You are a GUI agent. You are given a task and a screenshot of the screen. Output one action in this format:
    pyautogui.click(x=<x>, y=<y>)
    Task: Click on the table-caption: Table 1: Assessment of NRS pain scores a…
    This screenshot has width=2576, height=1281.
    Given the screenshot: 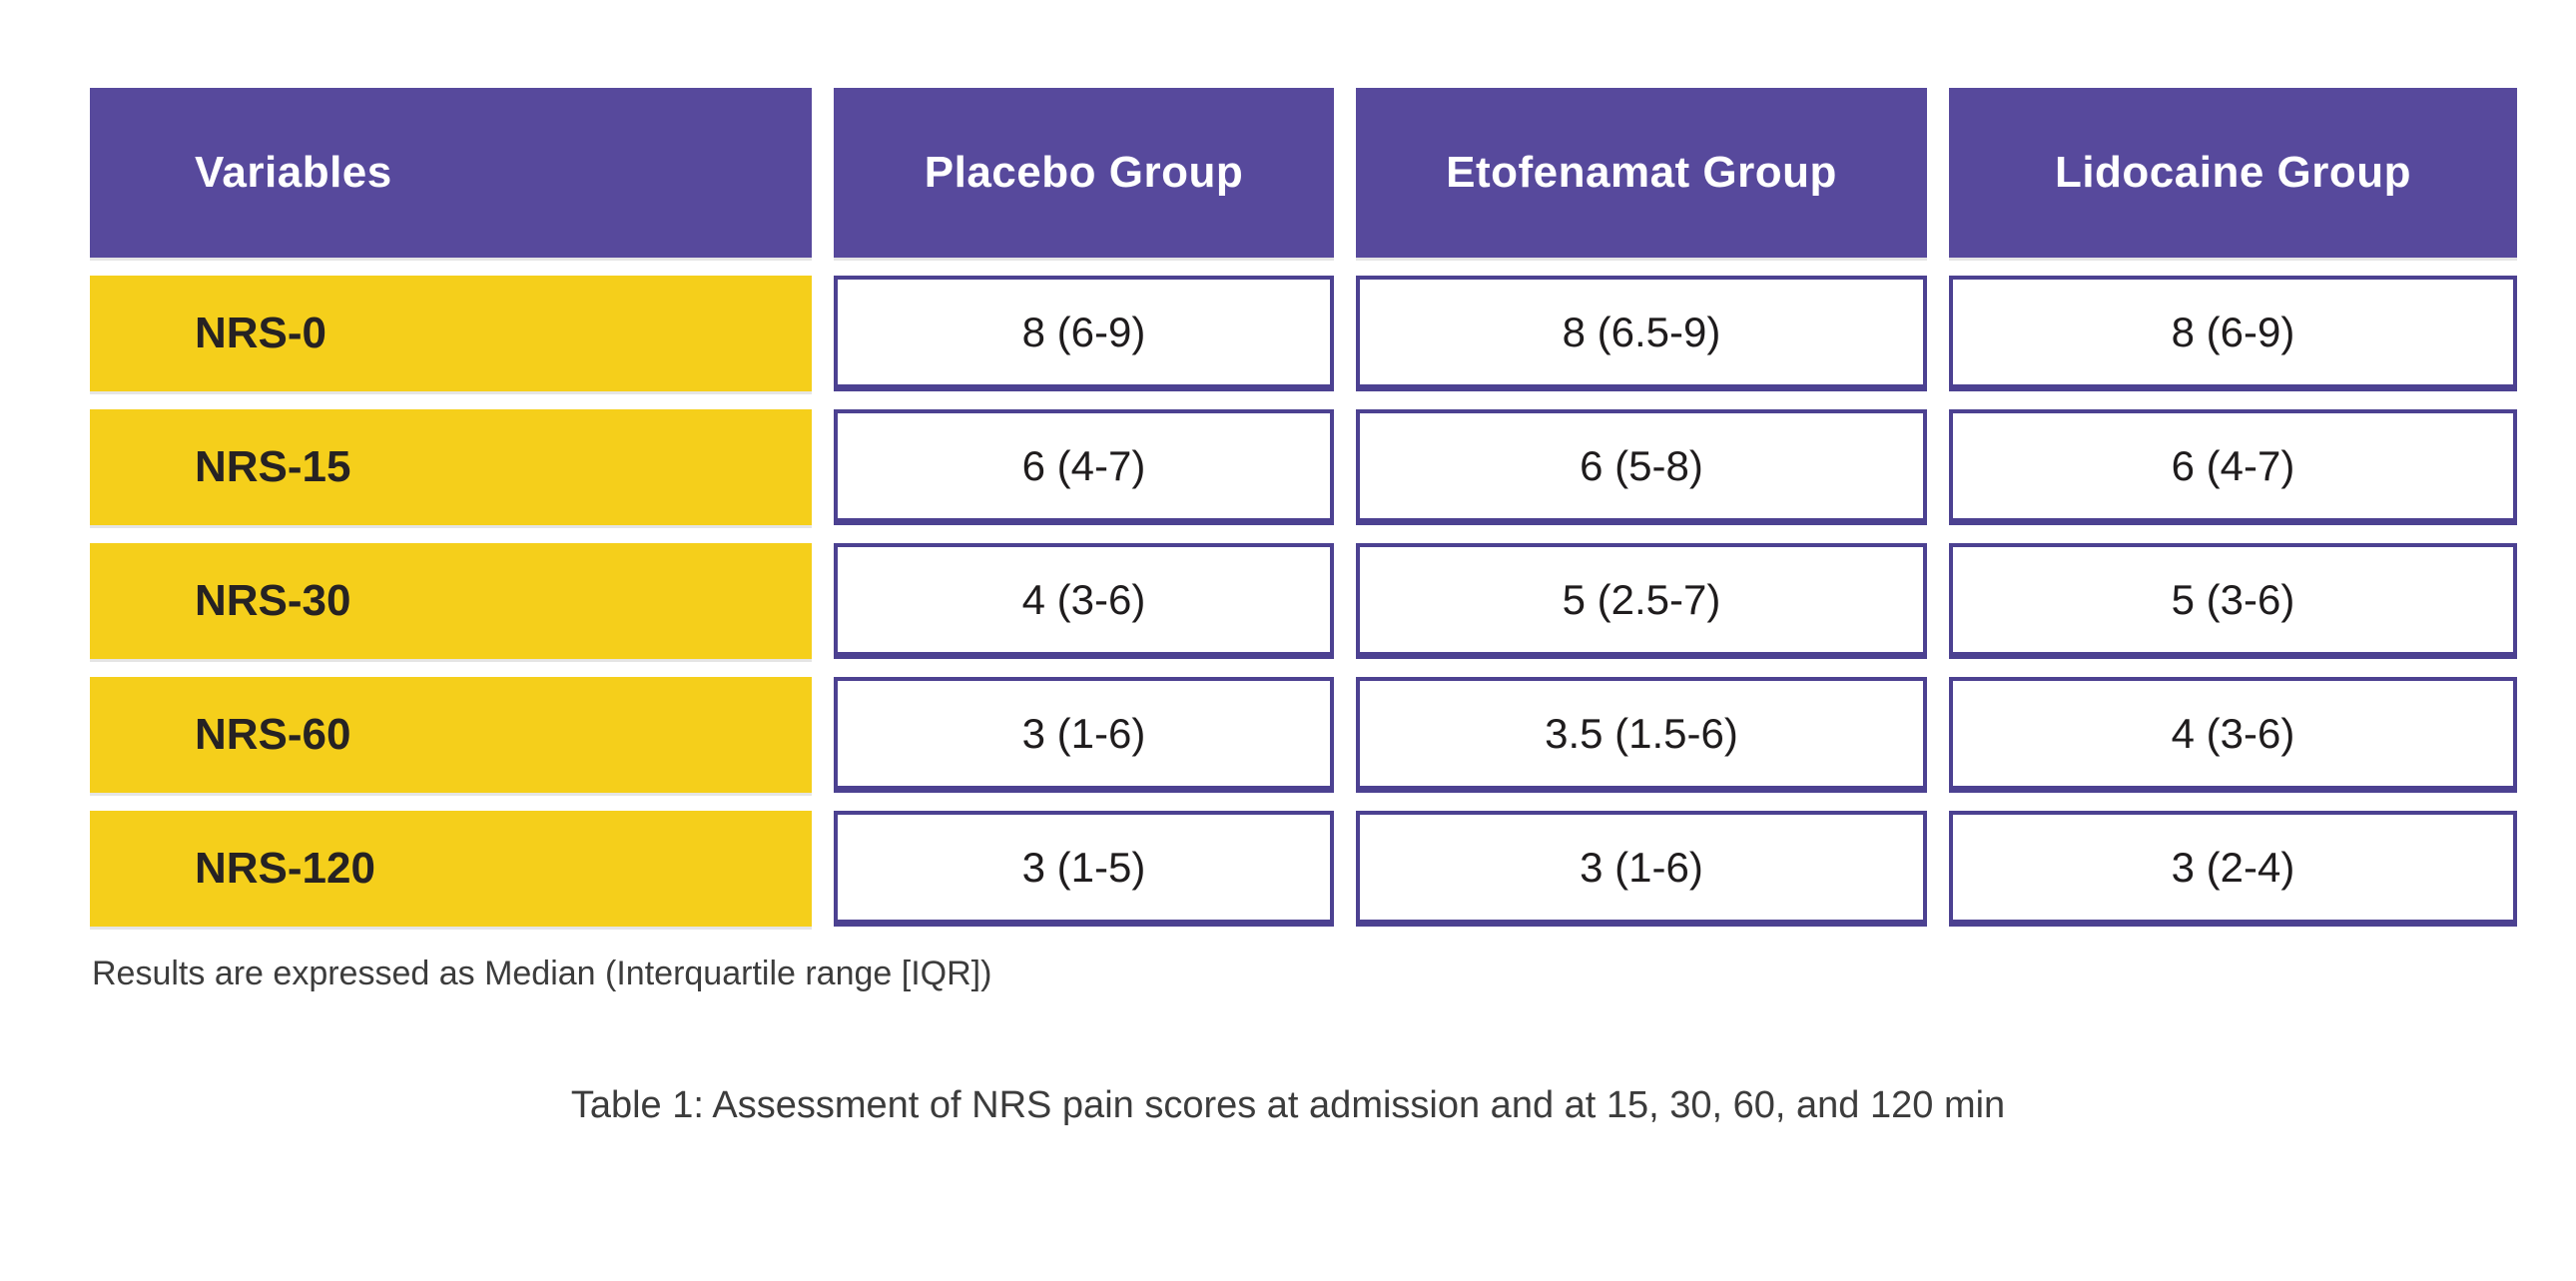 What is the action you would take?
    pyautogui.click(x=1288, y=1105)
    